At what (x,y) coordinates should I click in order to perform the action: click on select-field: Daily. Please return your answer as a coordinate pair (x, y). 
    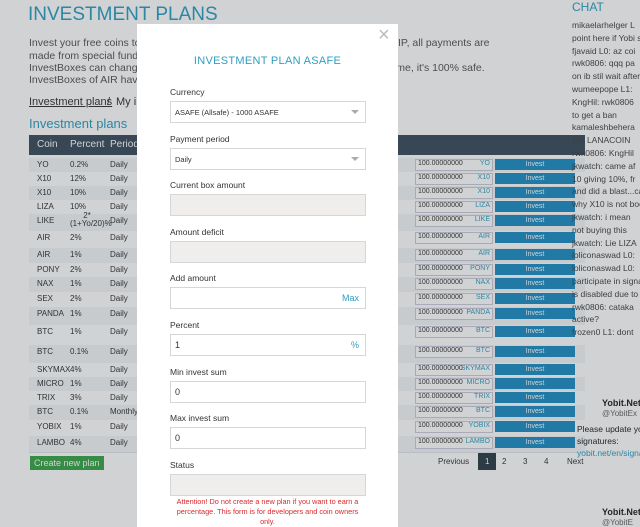
    Looking at the image, I should click on (268, 158).